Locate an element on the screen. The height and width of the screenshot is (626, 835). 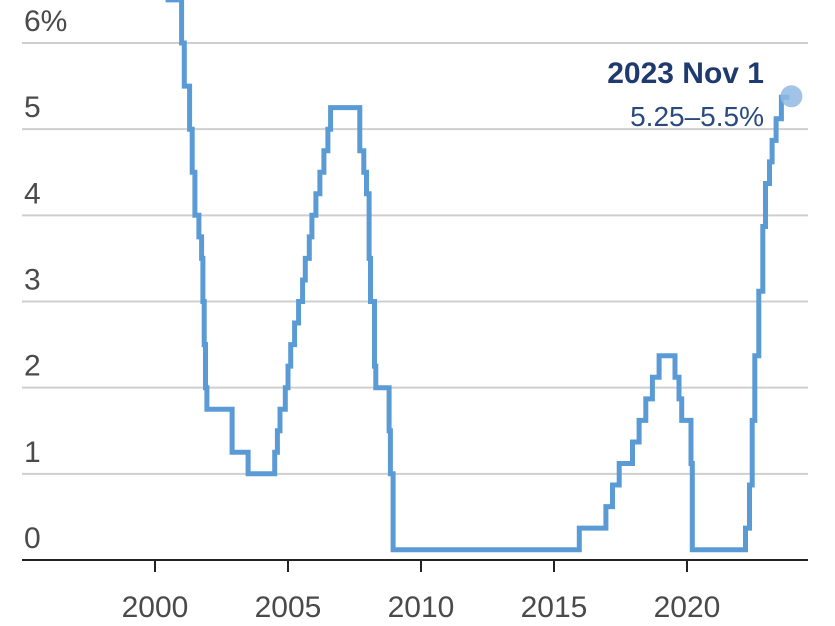
y-tick-label: 0 is located at coordinates (32, 538).